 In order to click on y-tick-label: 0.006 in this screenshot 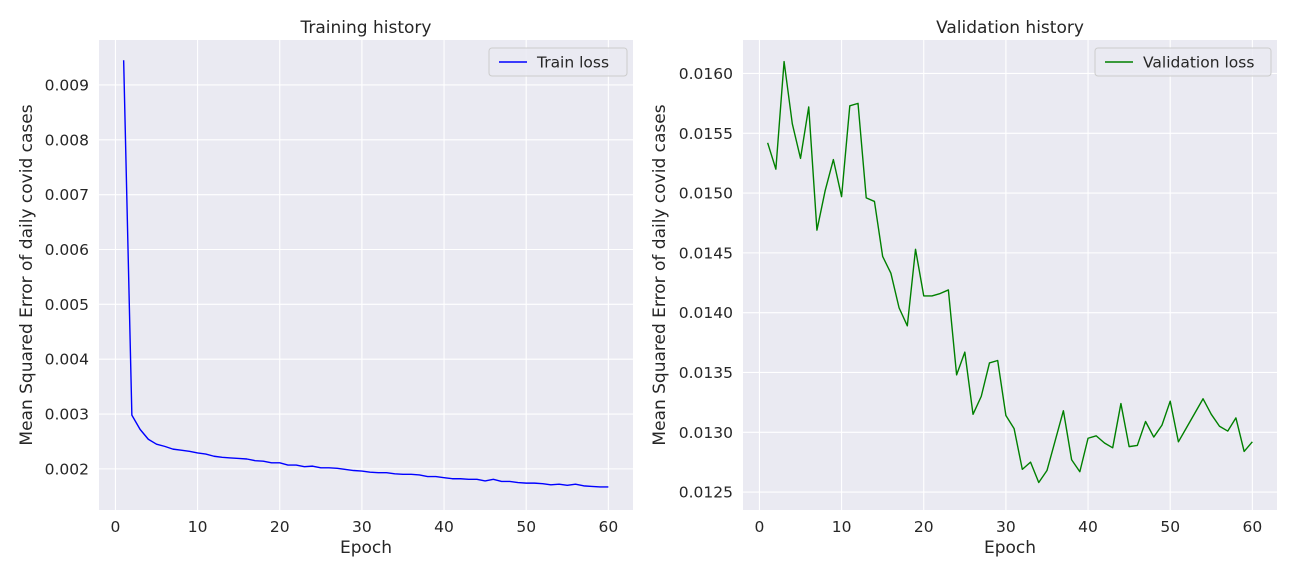, I will do `click(67, 250)`.